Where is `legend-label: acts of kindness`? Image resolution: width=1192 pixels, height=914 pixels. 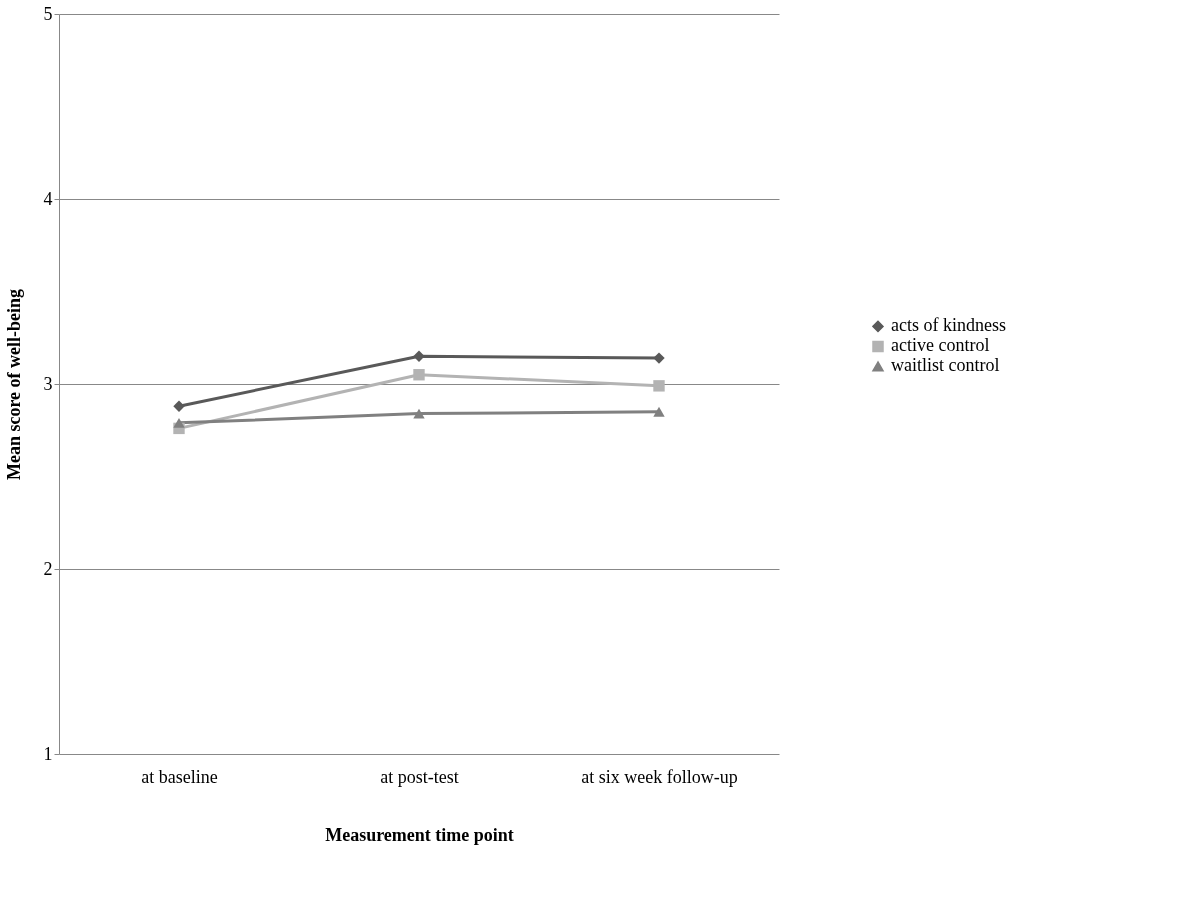
legend-label: acts of kindness is located at coordinates (948, 325).